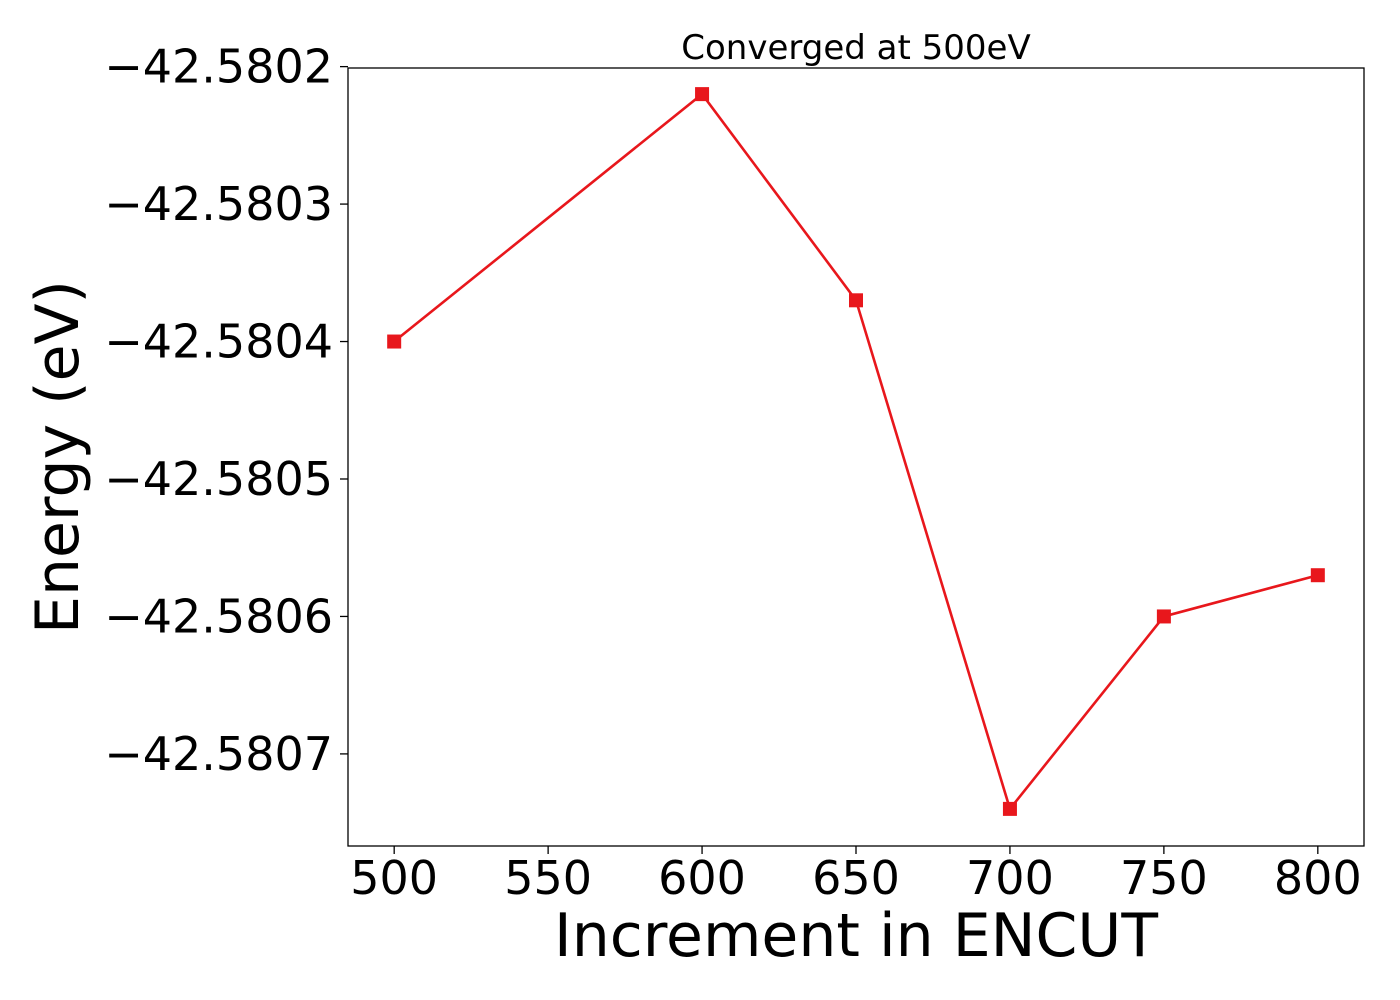  Describe the element at coordinates (218, 204) in the screenshot. I see `y-tick-label: −42.5803` at that location.